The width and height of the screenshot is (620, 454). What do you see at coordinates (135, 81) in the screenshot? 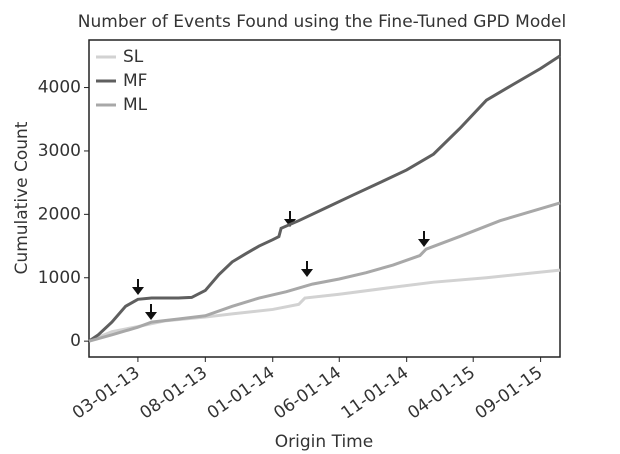
I see `legend-label: MF` at bounding box center [135, 81].